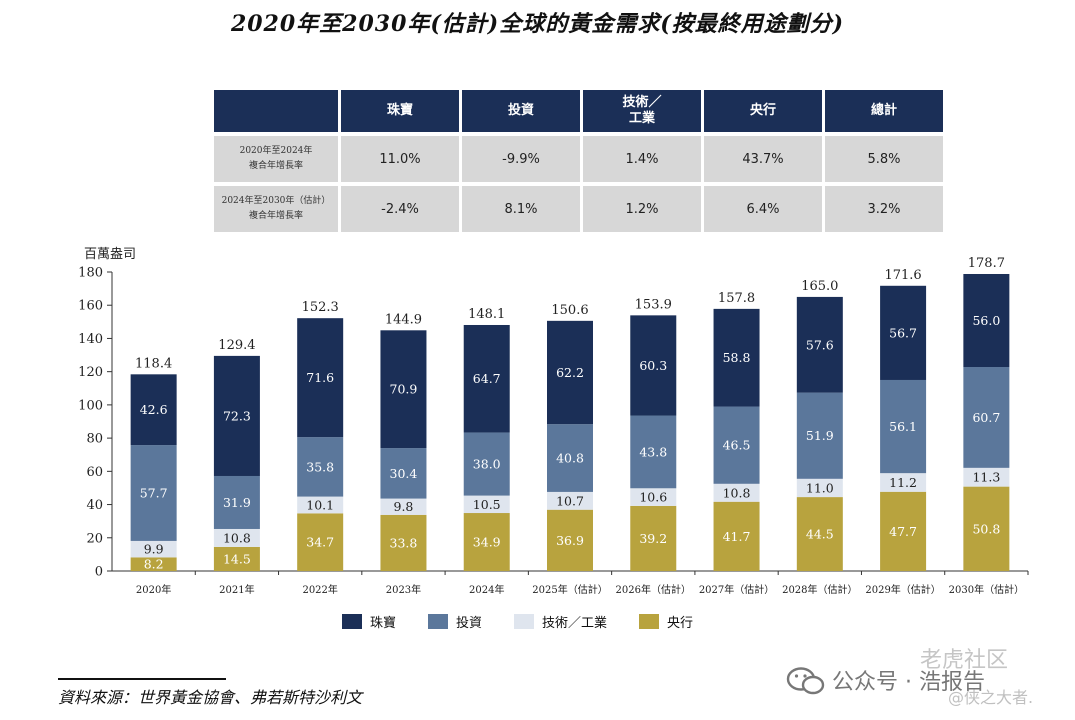 This screenshot has height=720, width=1075. What do you see at coordinates (642, 111) in the screenshot?
I see `cagr-header-tech: 技術／ 工業` at bounding box center [642, 111].